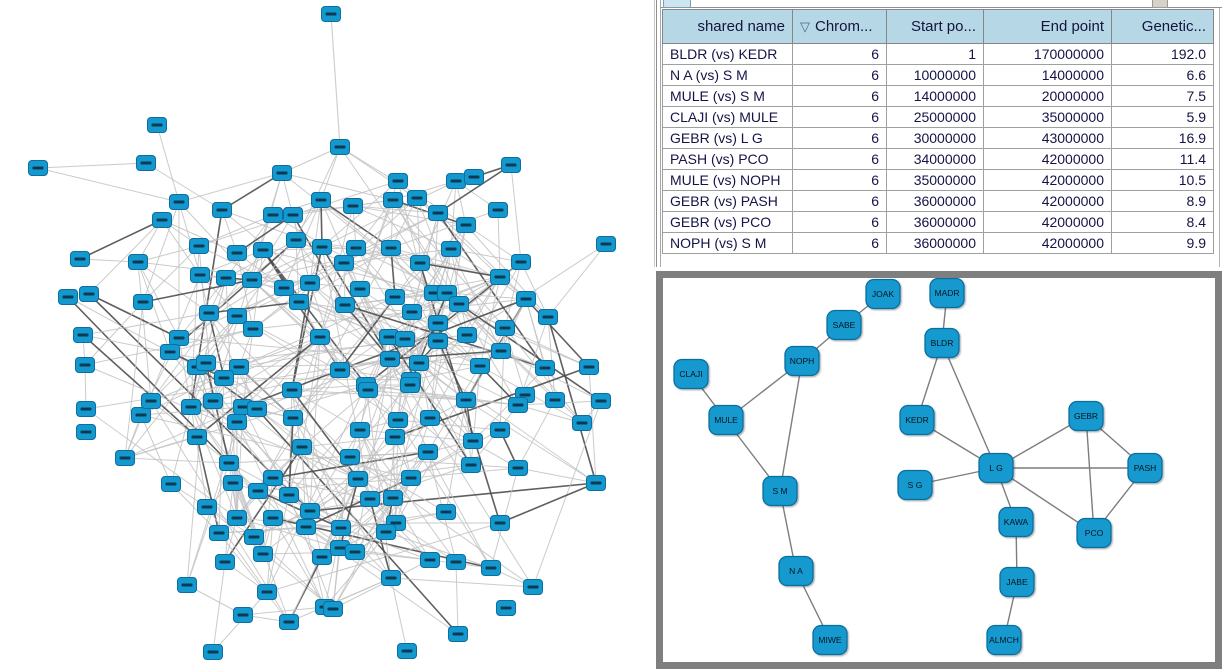  Describe the element at coordinates (938, 201) in the screenshot. I see `table-row: GEBR (vs) PASH 6 36000000 42000000 8.9` at that location.